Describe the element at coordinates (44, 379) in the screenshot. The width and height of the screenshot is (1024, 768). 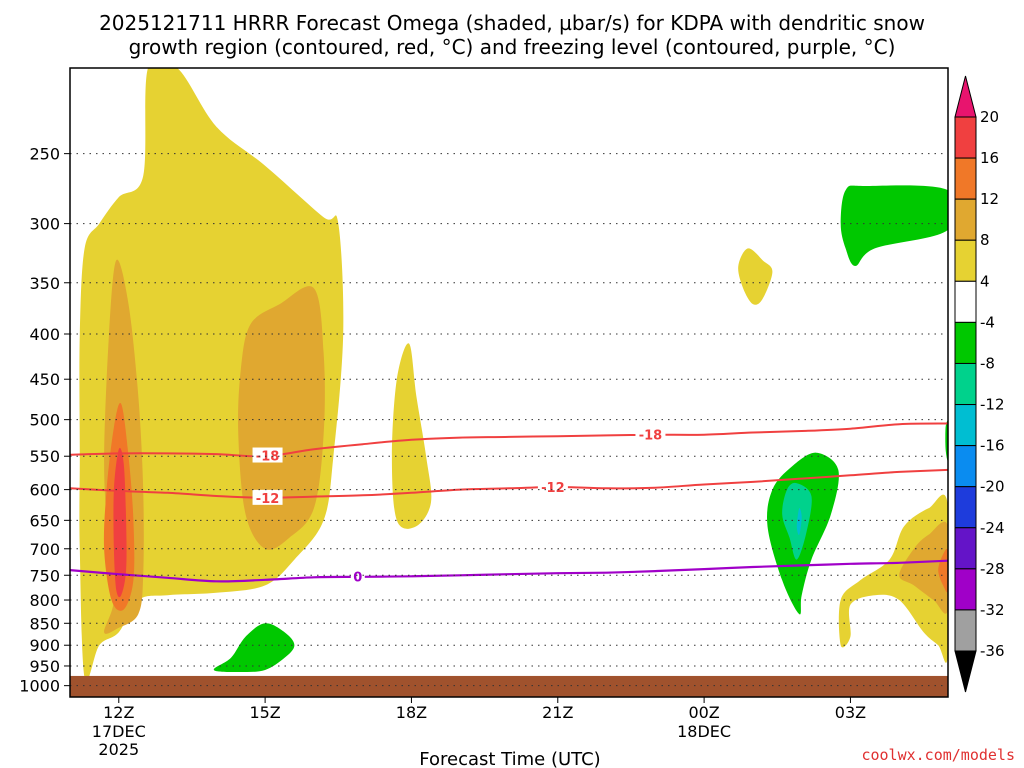
I see `y-tick-label: 450` at that location.